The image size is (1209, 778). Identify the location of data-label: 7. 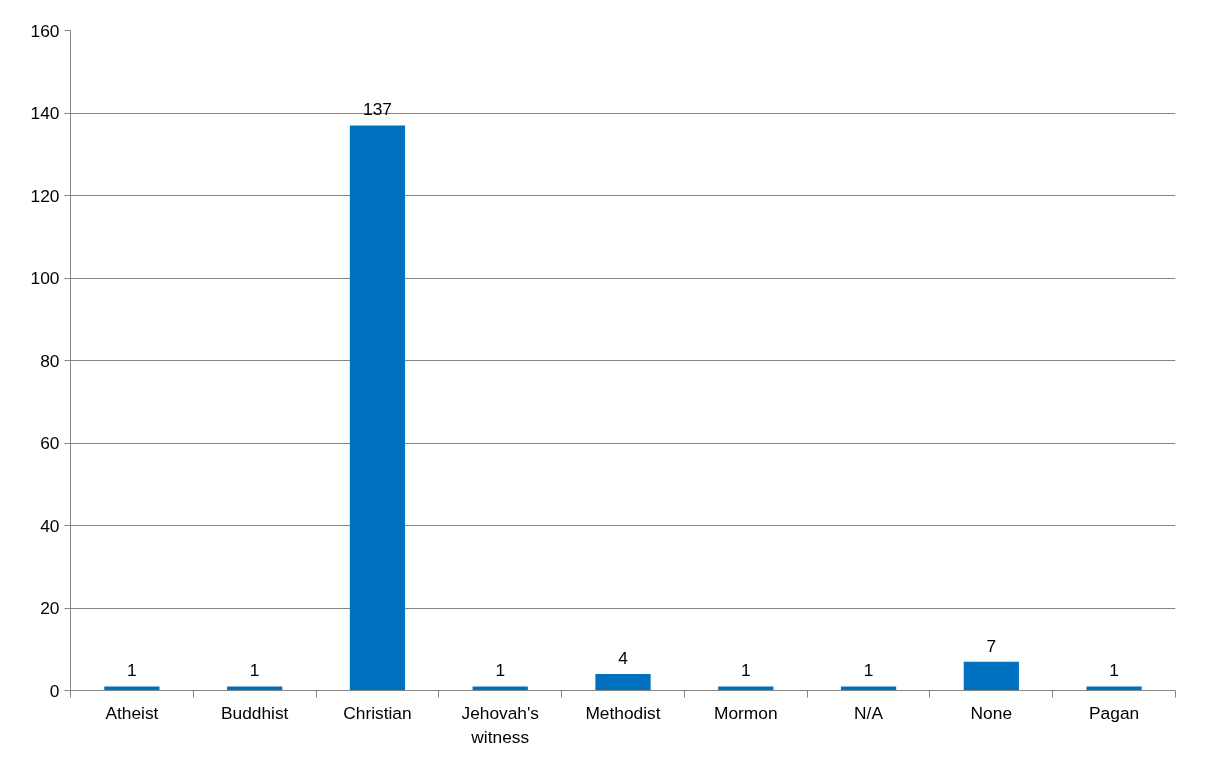
(991, 645).